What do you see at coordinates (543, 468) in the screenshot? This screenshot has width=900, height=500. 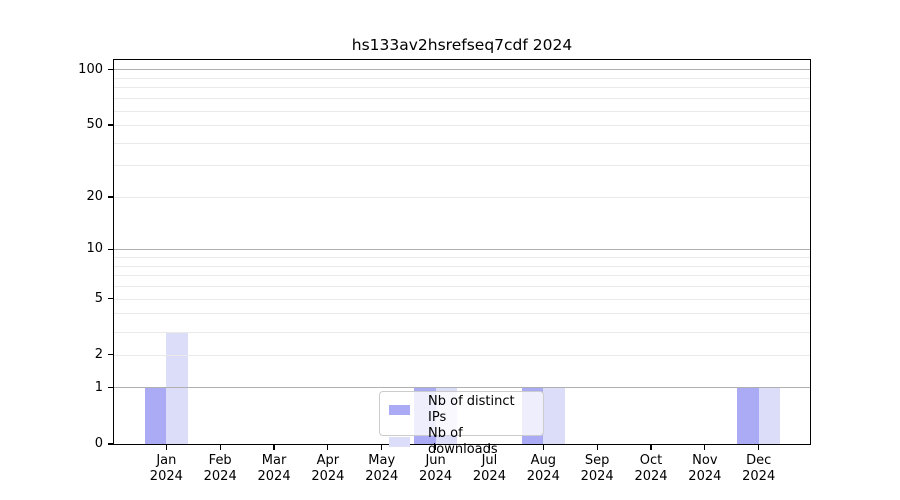 I see `x-tick-label: Aug 2024` at bounding box center [543, 468].